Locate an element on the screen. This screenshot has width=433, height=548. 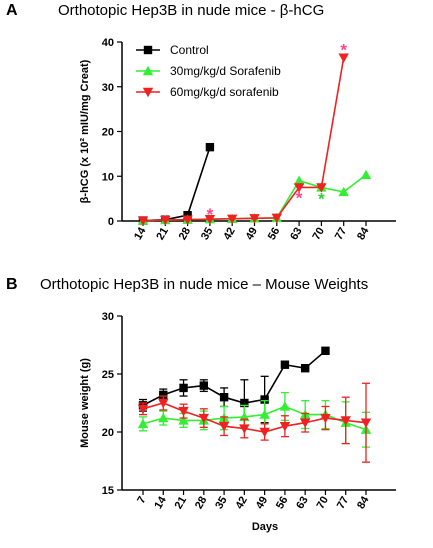
p2-x-tick-label: 70 is located at coordinates (323, 503).